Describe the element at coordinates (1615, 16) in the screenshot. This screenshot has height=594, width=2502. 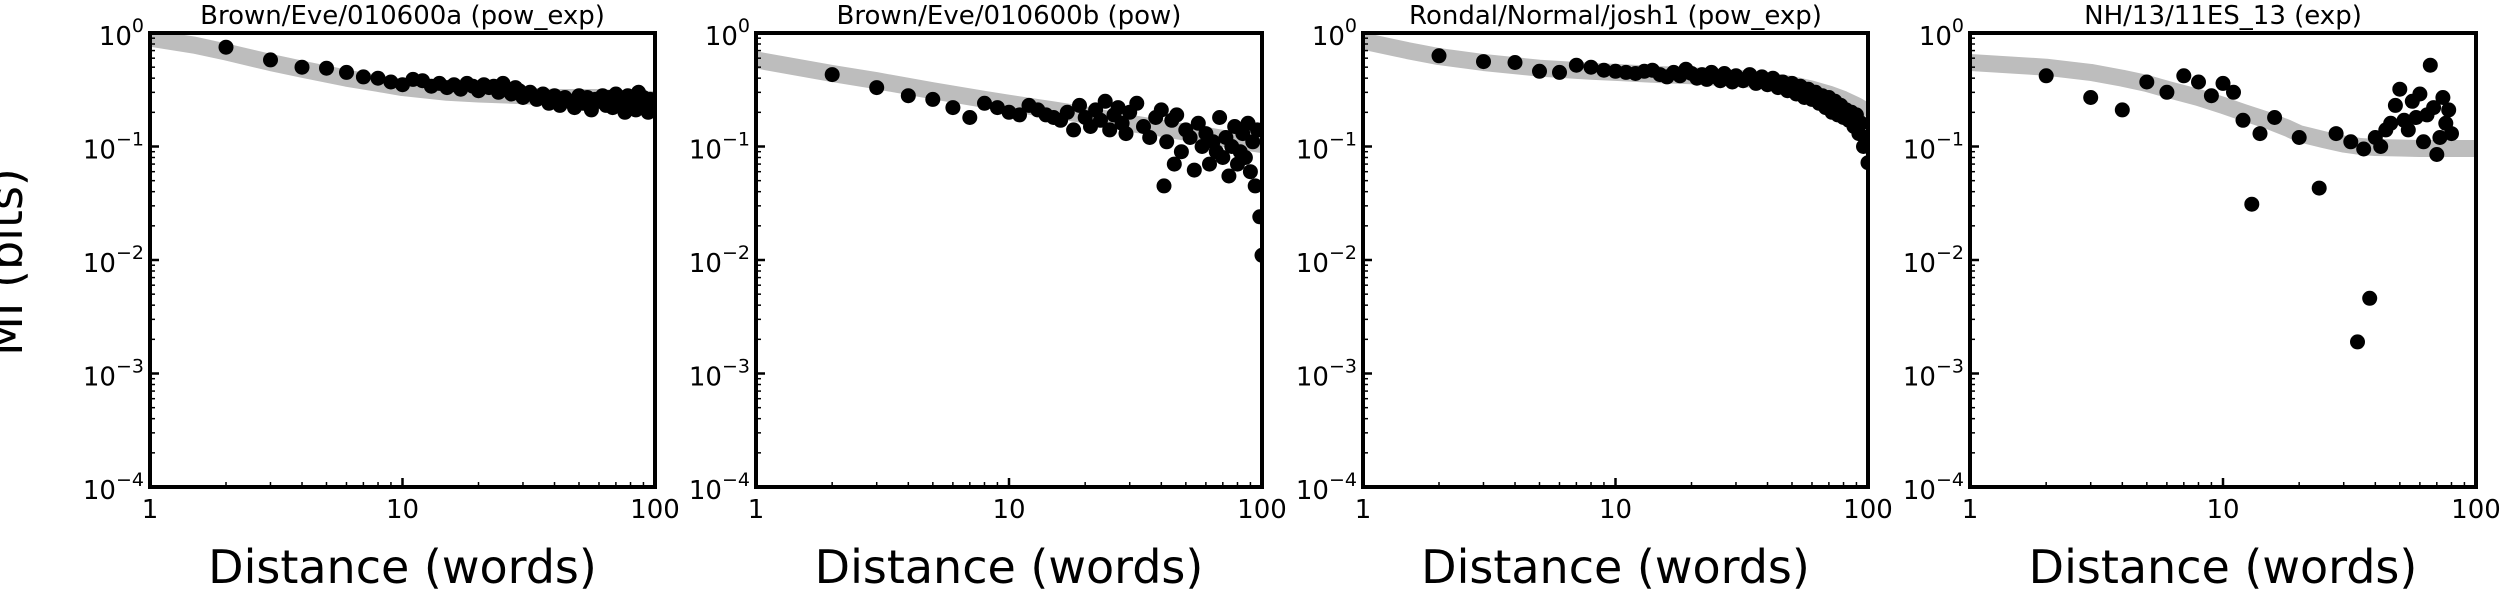
I see `chart-title: Rondal/Normal/josh1 (pow_exp)` at that location.